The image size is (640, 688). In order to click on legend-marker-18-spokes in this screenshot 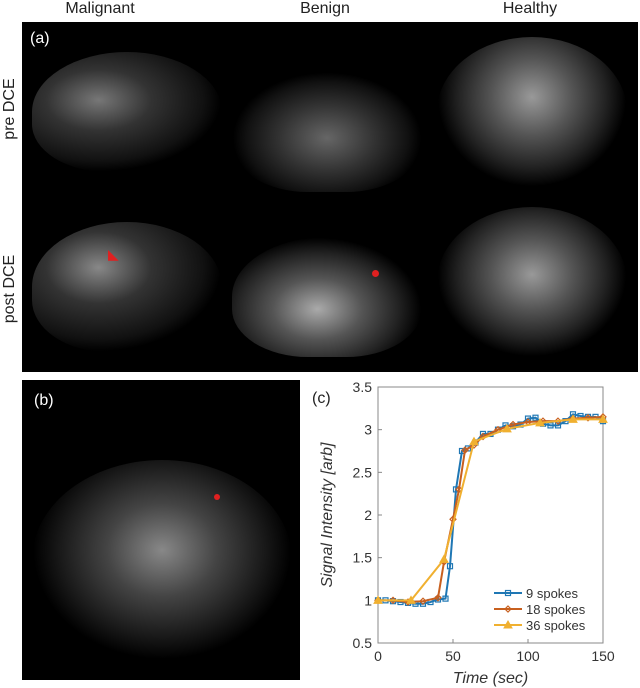, I will do `click(508, 609)`.